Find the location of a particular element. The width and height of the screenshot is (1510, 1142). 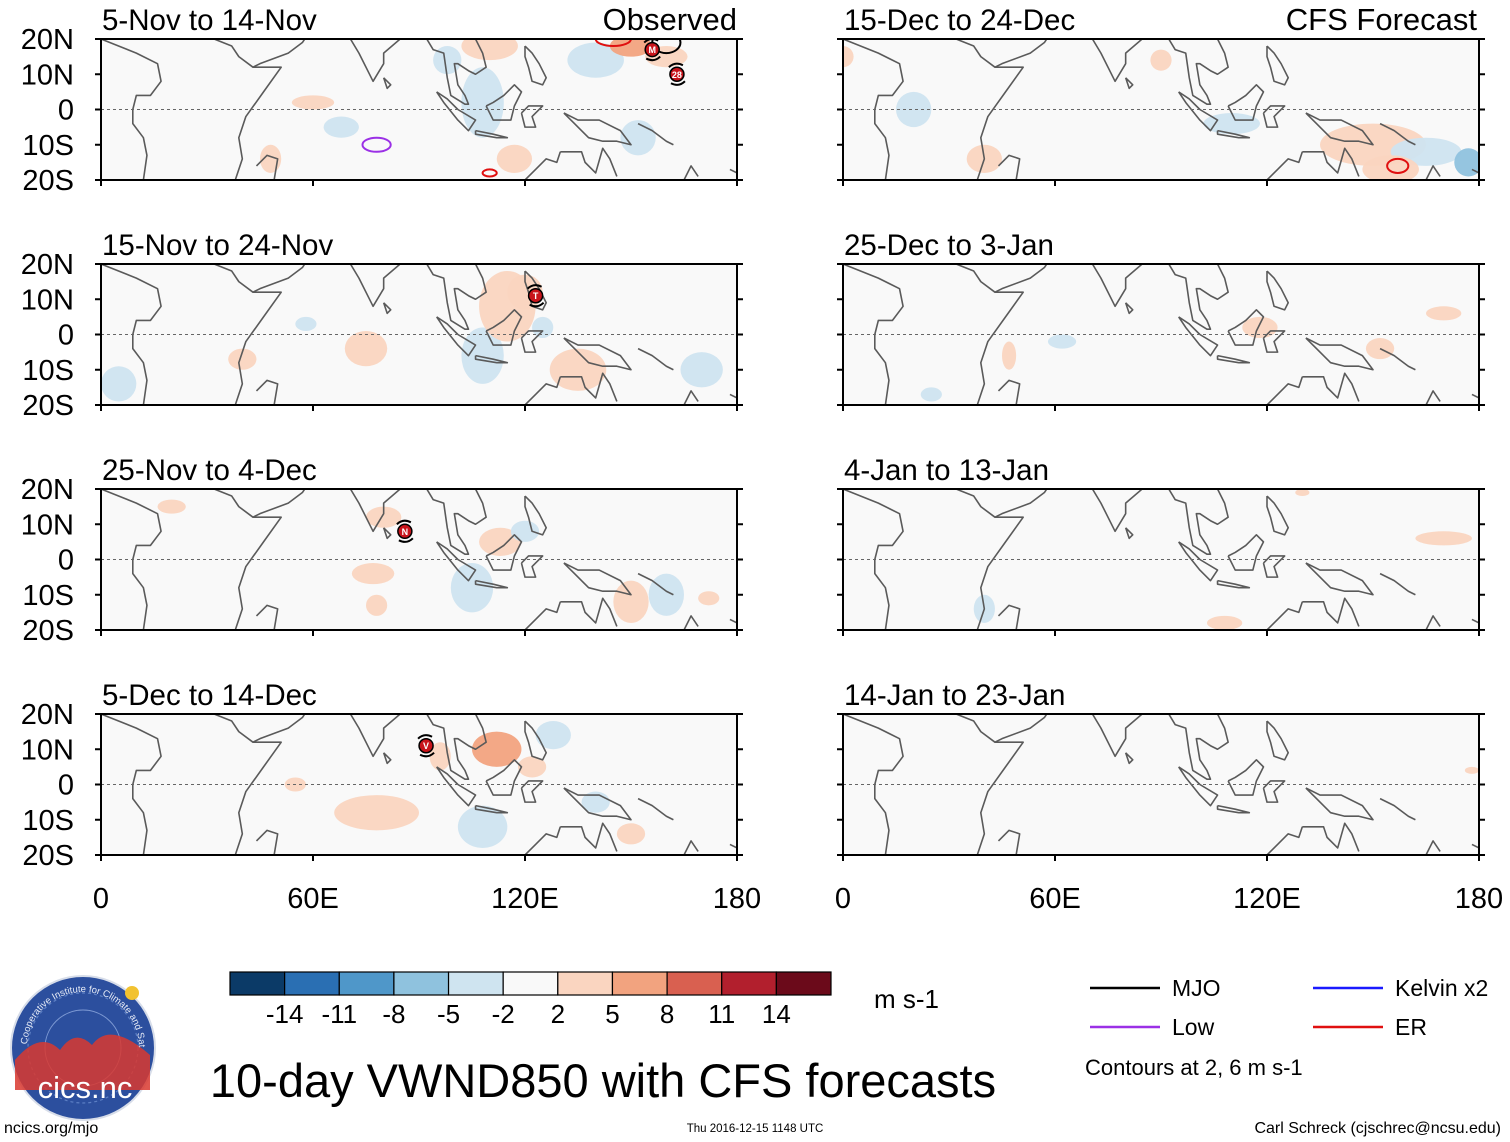

map-panel-6: 25-Dec to 3-Jan is located at coordinates (1161, 320).